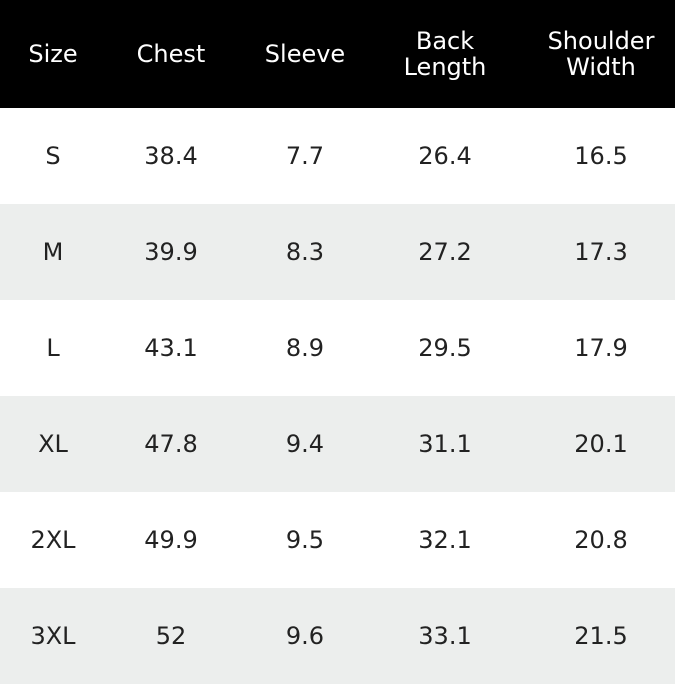 This screenshot has height=684, width=675. Describe the element at coordinates (445, 444) in the screenshot. I see `table-cell: 31.1` at that location.